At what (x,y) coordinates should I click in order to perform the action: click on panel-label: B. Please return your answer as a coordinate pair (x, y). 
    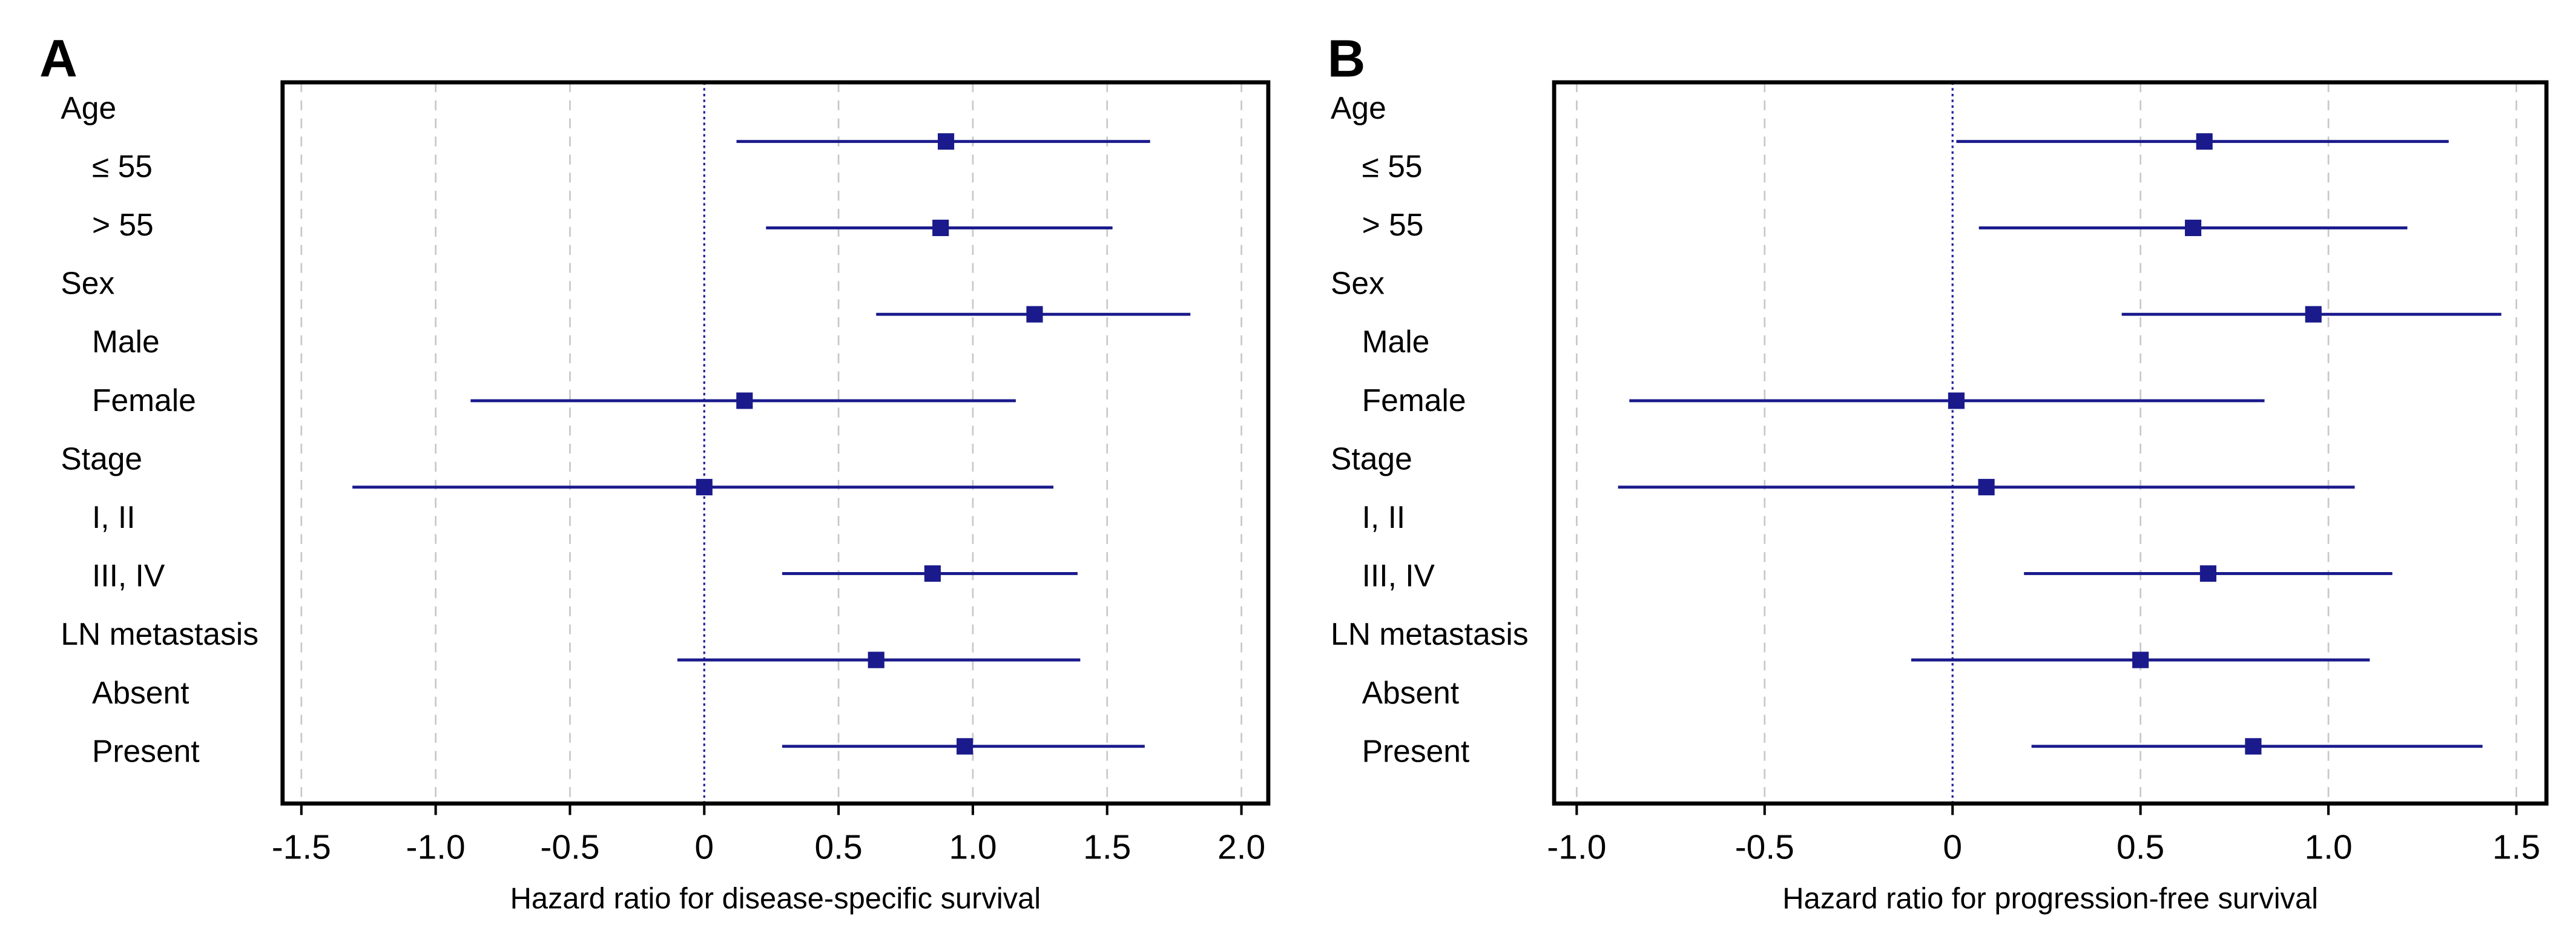
    Looking at the image, I should click on (1347, 58).